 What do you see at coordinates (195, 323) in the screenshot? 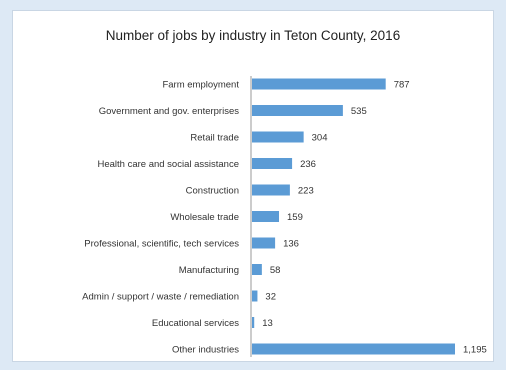
I see `category-label: Educational services` at bounding box center [195, 323].